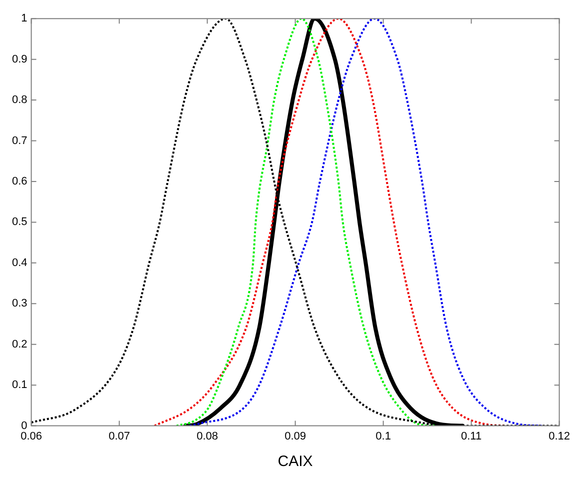  I want to click on y-tick-label: 0.6, so click(20, 182).